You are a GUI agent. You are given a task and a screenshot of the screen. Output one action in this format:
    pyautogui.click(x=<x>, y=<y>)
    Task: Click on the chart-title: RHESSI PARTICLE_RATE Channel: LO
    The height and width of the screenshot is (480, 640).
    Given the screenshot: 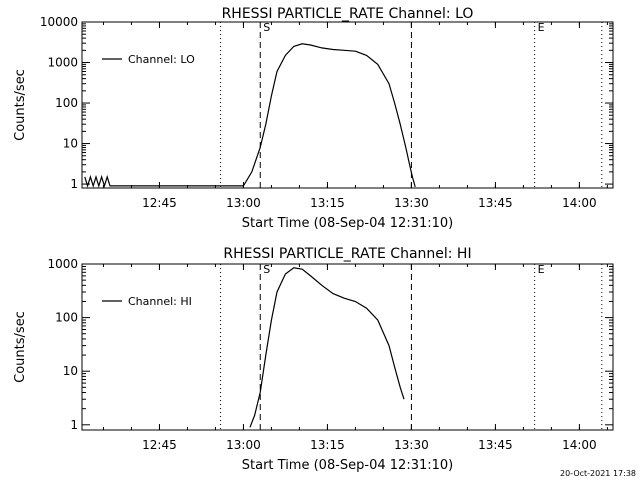 What is the action you would take?
    pyautogui.click(x=348, y=14)
    